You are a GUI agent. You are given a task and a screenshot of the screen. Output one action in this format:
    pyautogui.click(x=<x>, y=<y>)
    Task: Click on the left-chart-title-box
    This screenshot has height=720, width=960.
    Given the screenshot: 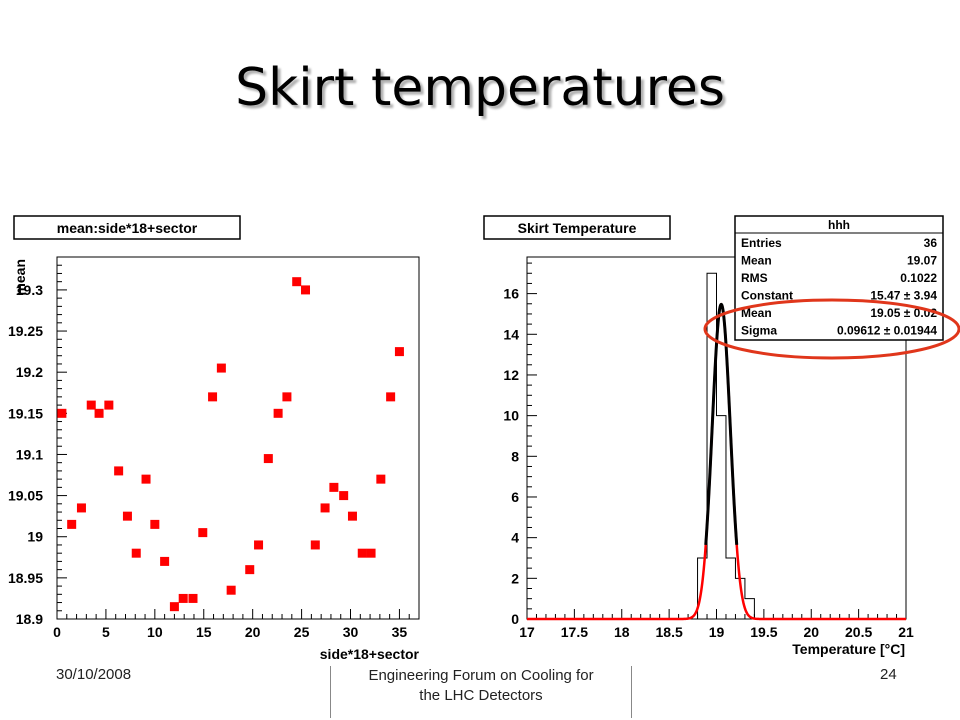 What is the action you would take?
    pyautogui.click(x=127, y=227)
    